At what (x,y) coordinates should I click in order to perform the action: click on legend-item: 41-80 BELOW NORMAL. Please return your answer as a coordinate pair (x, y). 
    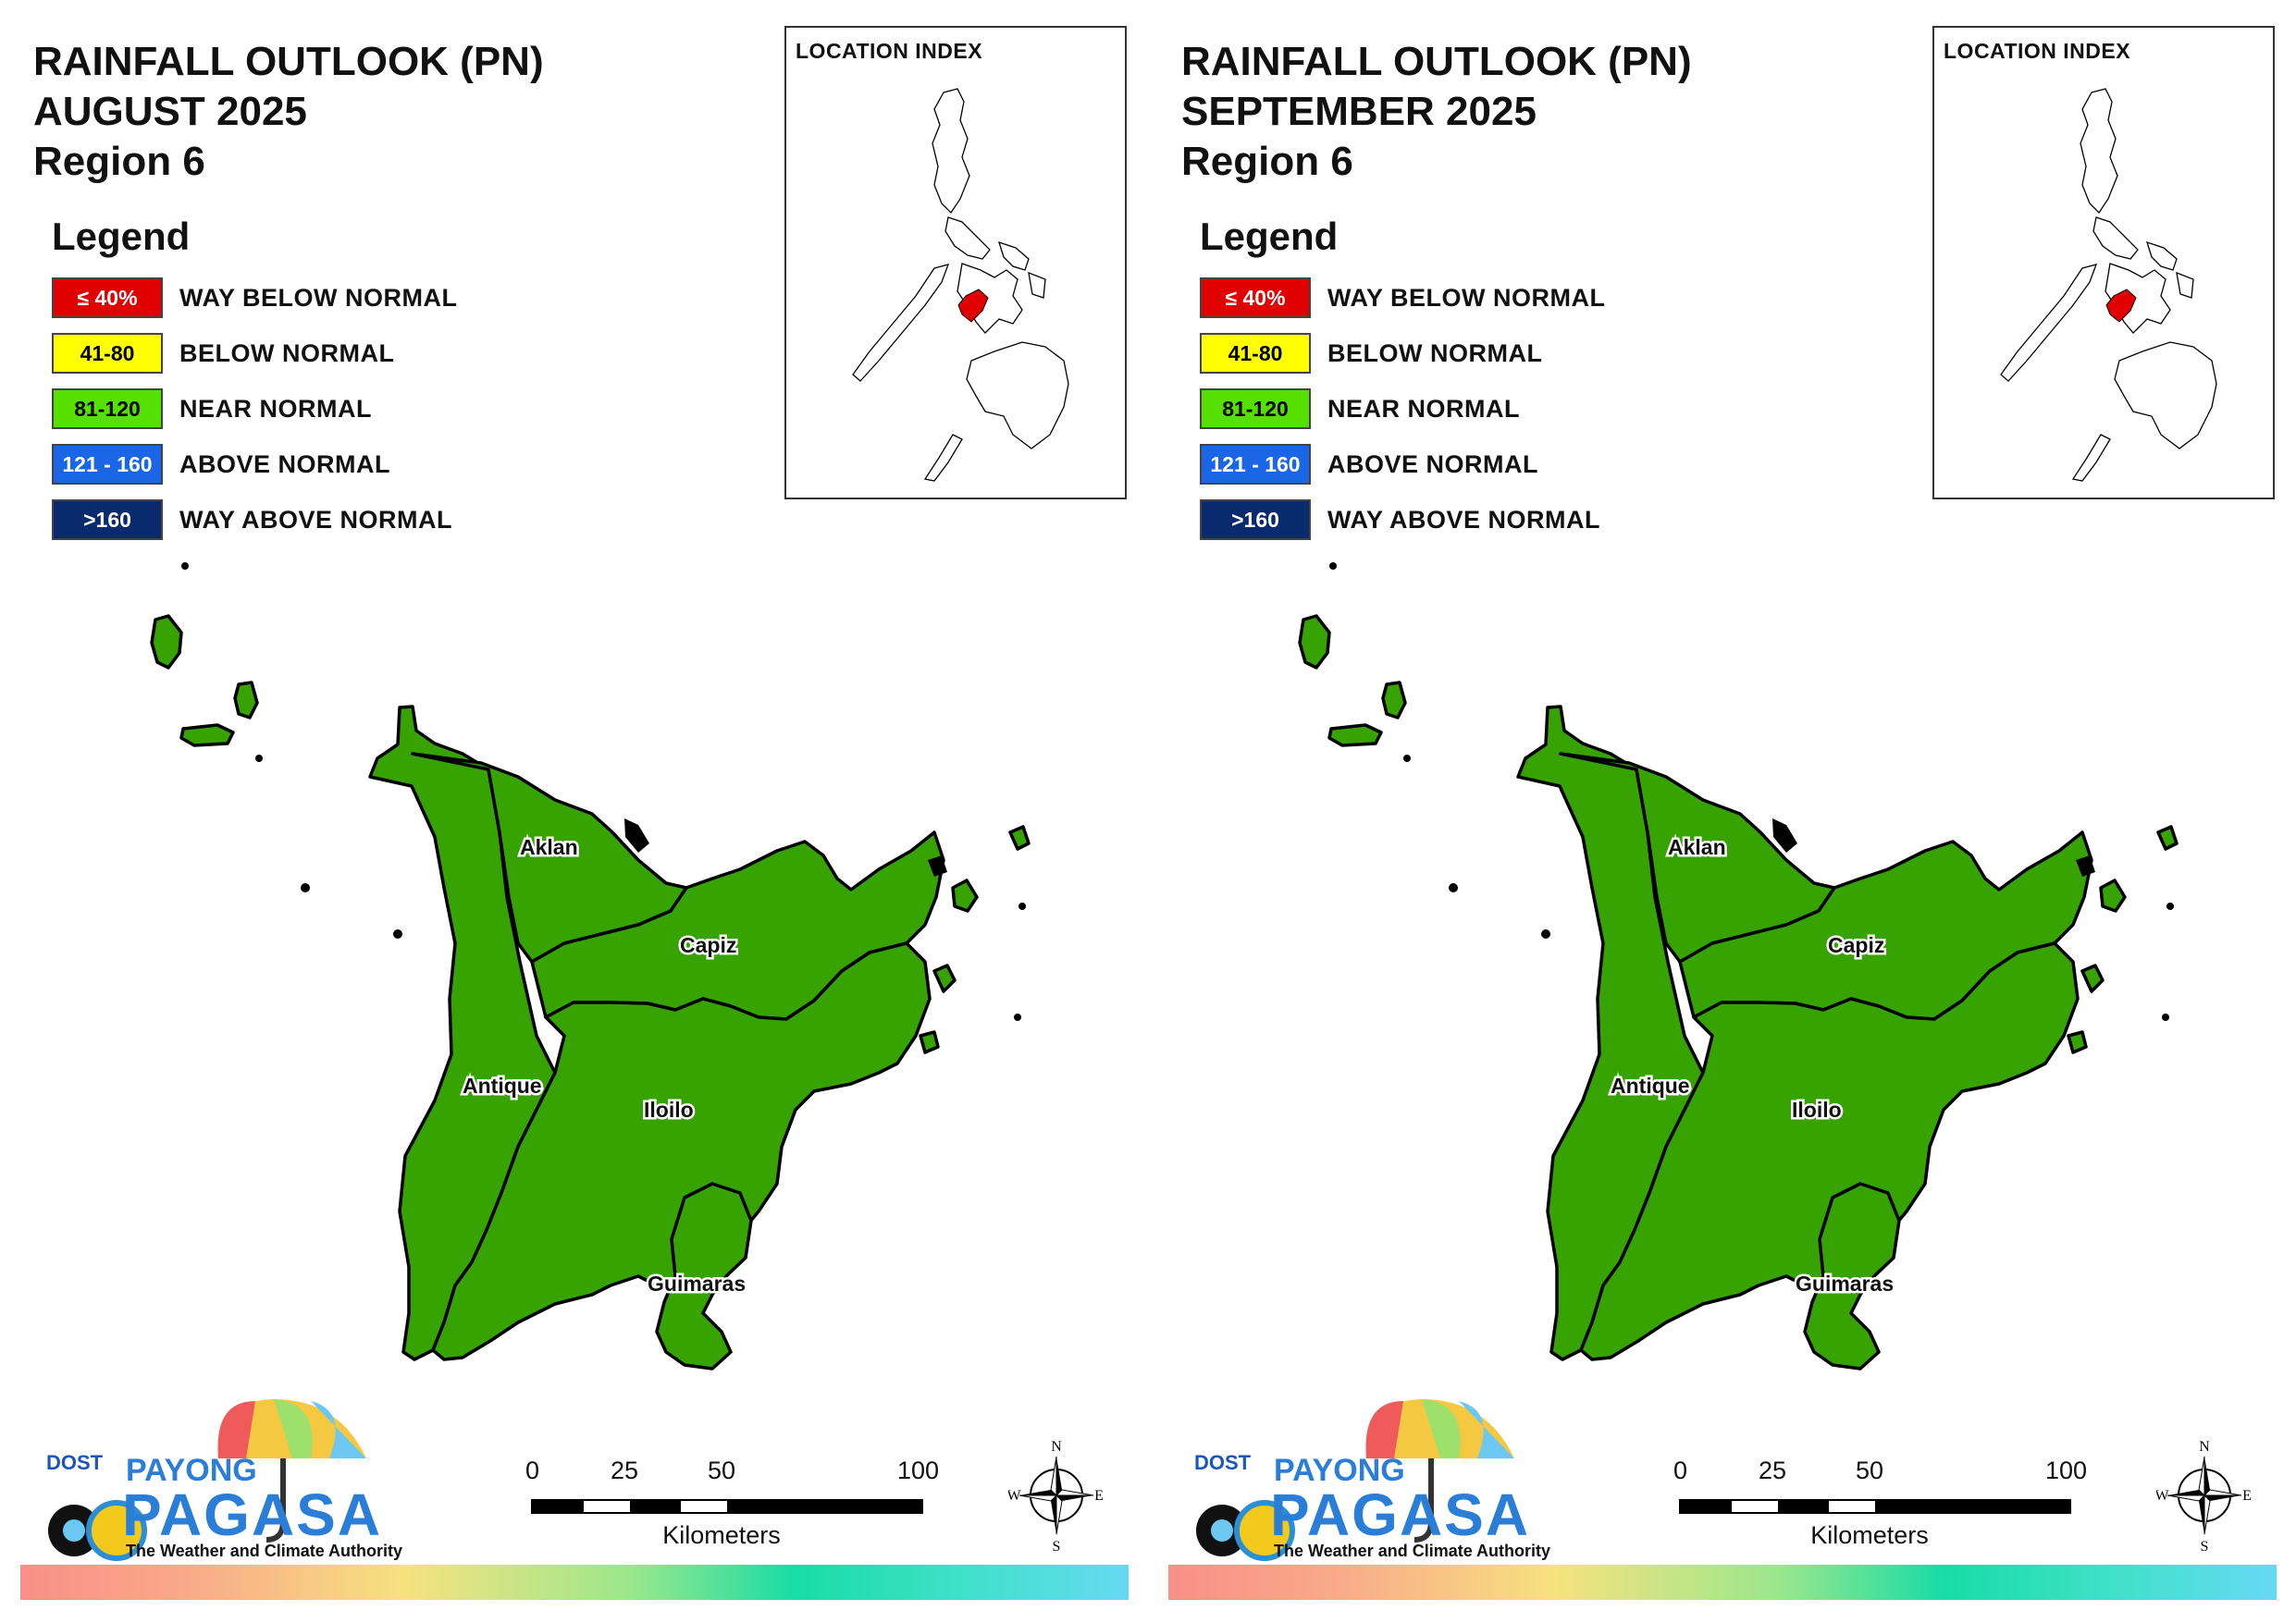
    Looking at the image, I should click on (1403, 353).